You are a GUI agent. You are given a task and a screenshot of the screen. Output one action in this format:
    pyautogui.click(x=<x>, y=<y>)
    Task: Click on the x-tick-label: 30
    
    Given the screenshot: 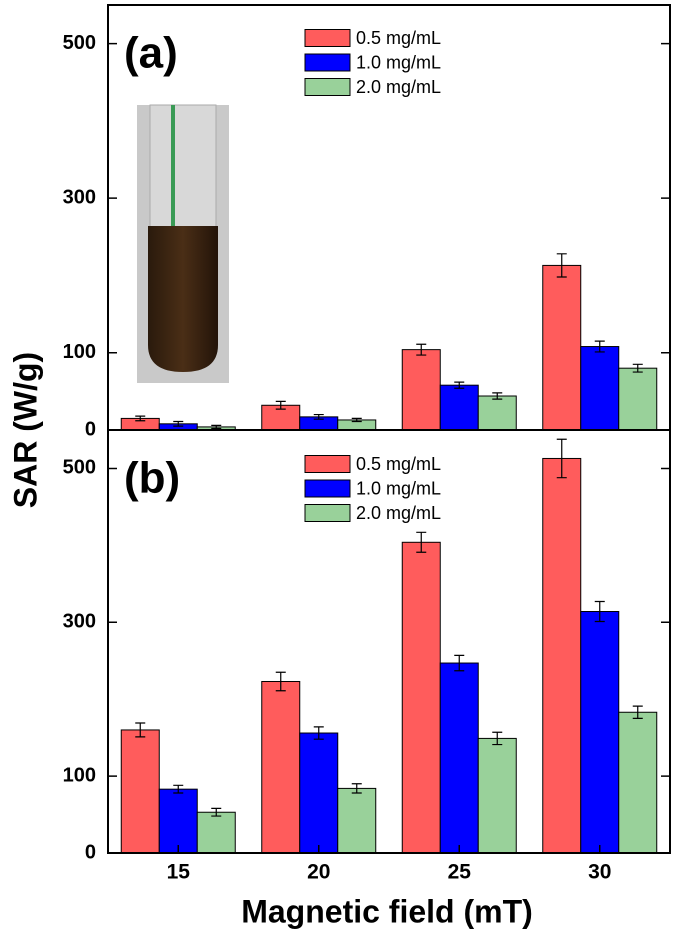 What is the action you would take?
    pyautogui.click(x=599, y=872)
    